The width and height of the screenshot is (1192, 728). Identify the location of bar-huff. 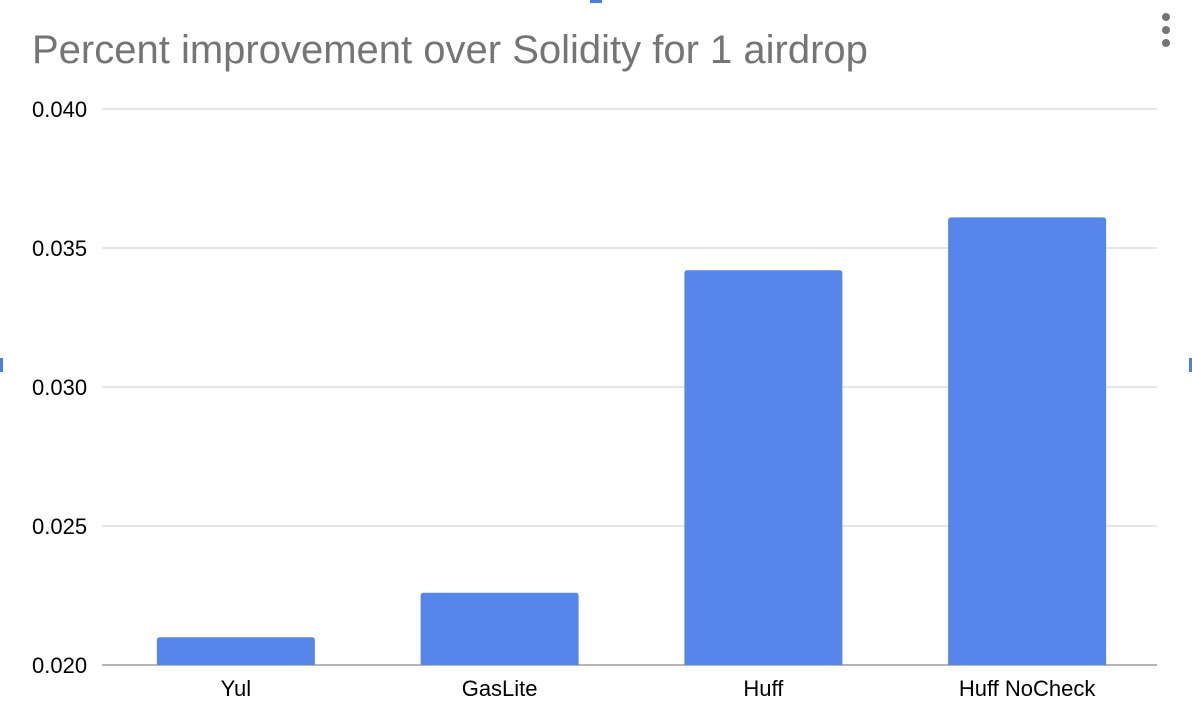
(763, 467).